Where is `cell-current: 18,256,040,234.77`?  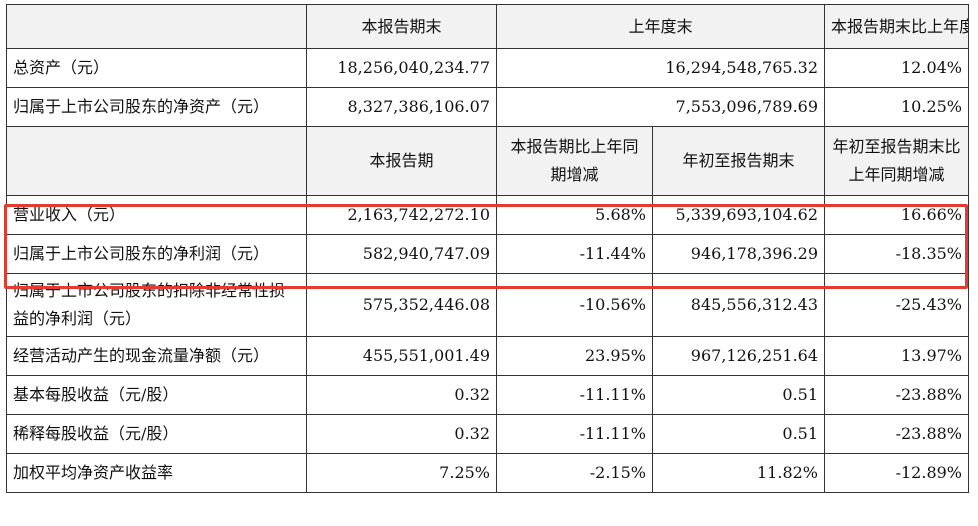
cell-current: 18,256,040,234.77 is located at coordinates (401, 68).